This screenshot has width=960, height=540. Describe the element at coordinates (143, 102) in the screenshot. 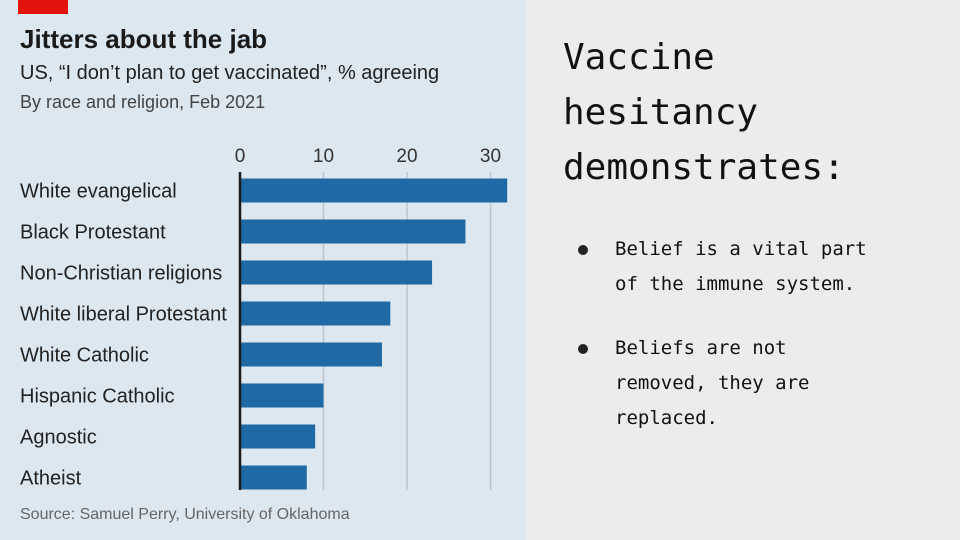

I see `chart-subtitle-secondary: By race and religion, Feb 2021` at that location.